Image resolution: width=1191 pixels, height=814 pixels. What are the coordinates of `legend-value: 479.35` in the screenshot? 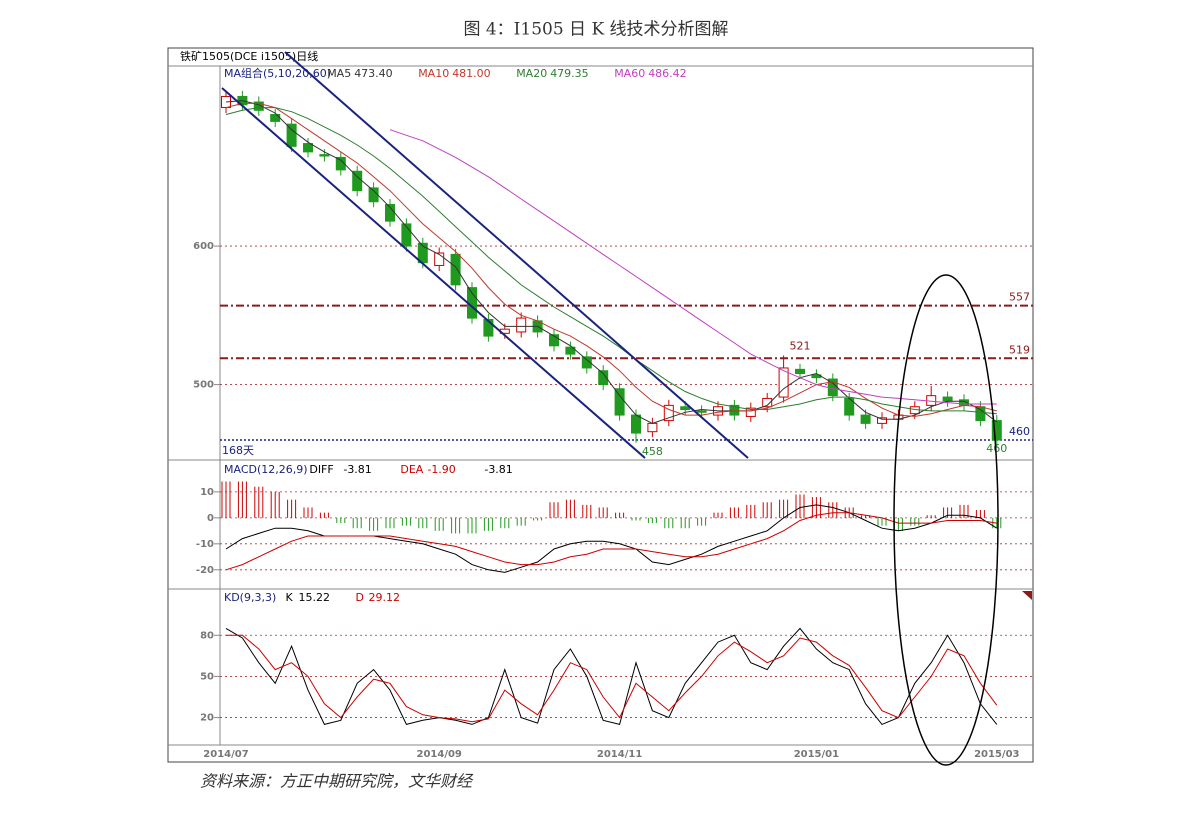 It's located at (569, 73).